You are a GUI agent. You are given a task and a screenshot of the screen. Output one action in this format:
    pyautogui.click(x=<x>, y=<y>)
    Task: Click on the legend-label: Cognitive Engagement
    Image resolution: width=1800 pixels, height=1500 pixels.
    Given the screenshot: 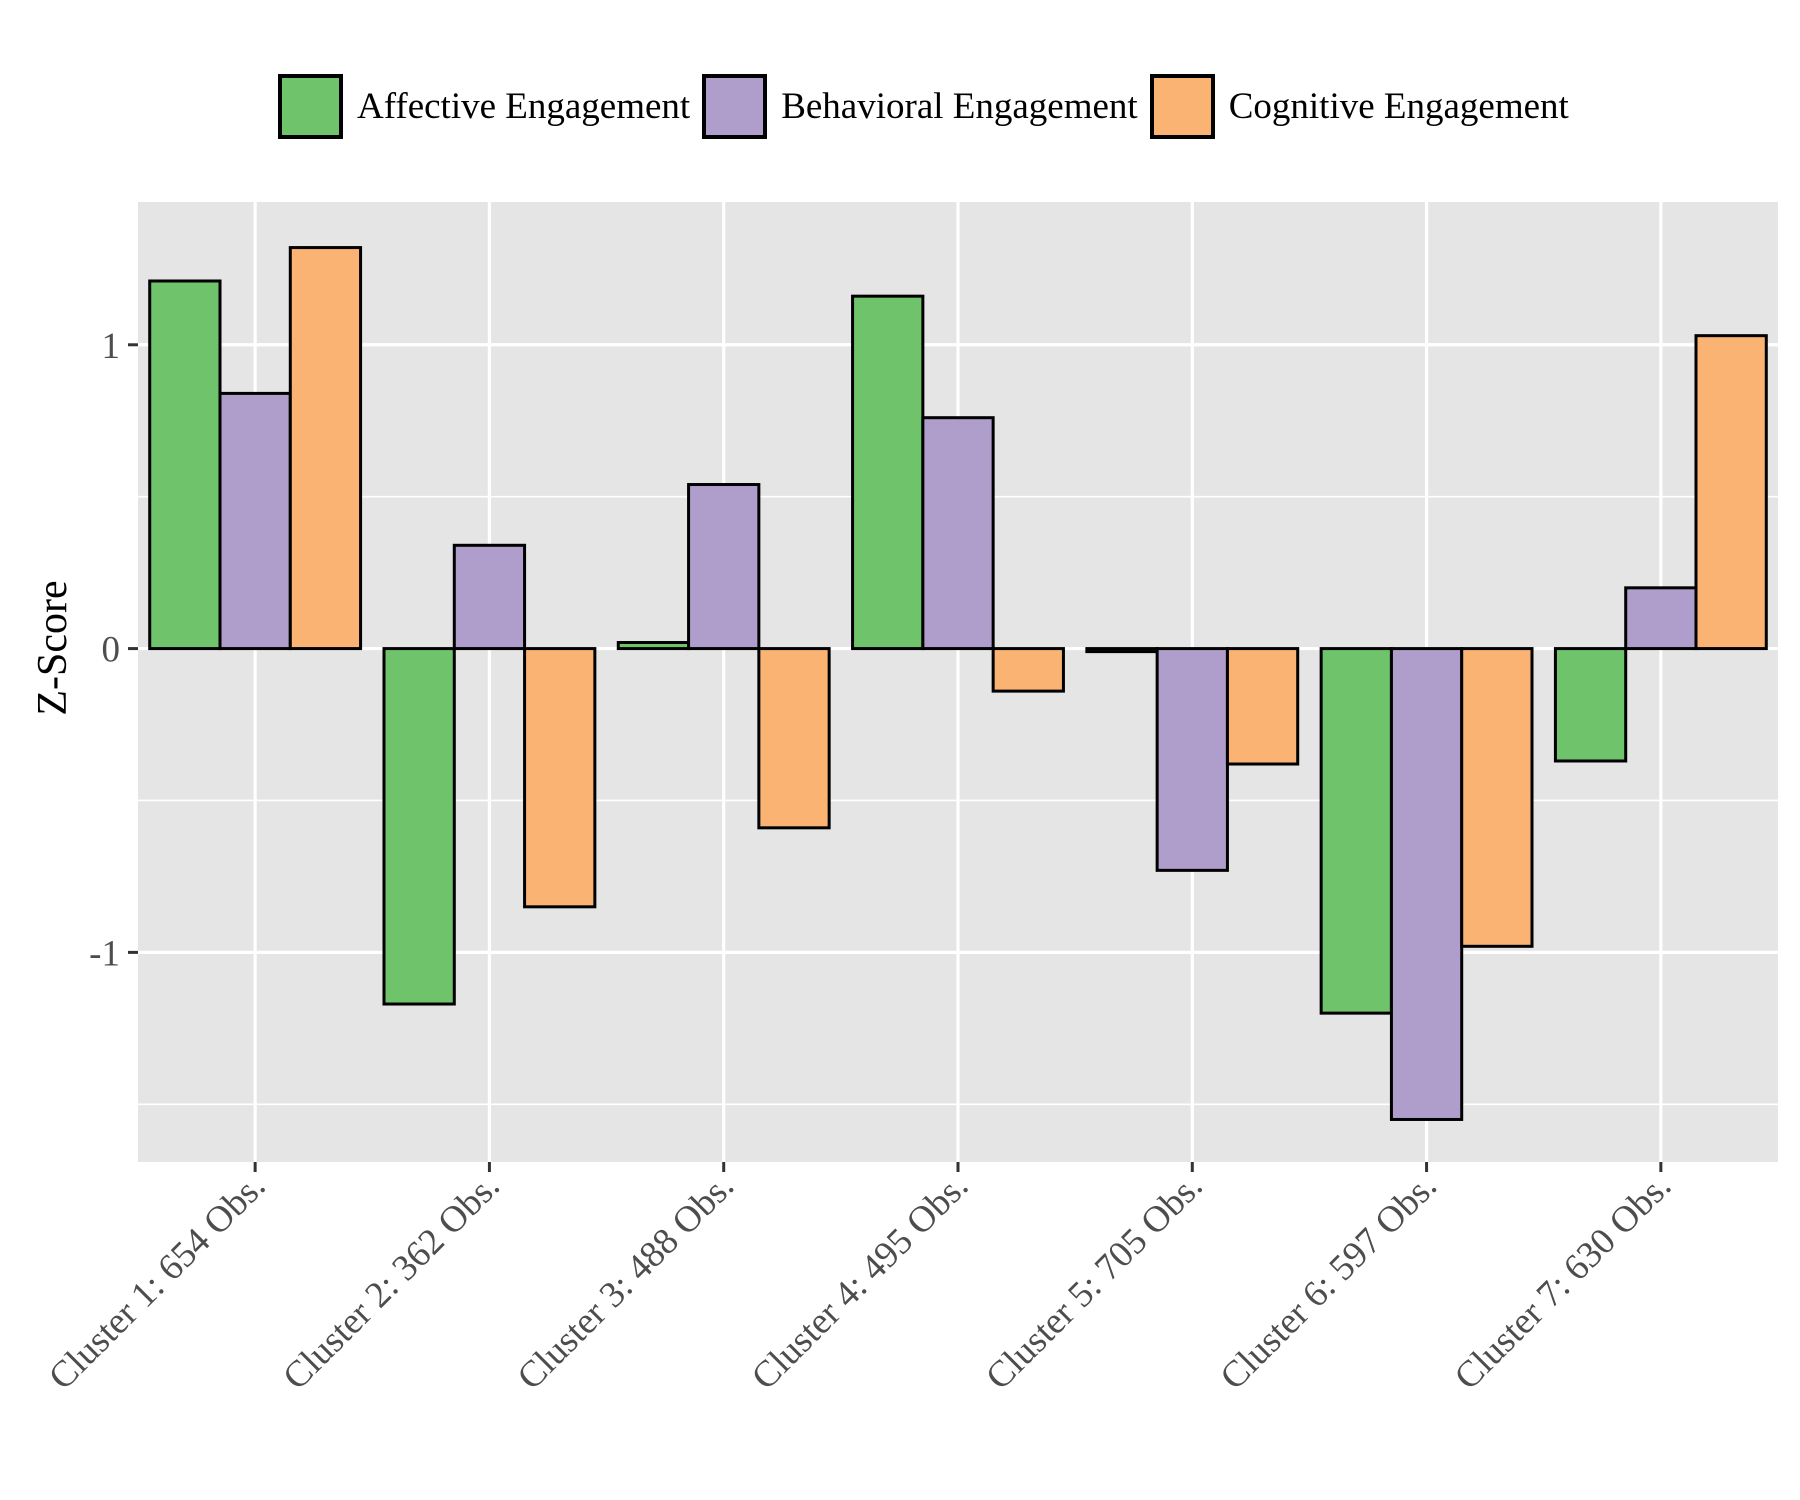 What is the action you would take?
    pyautogui.click(x=1398, y=106)
    